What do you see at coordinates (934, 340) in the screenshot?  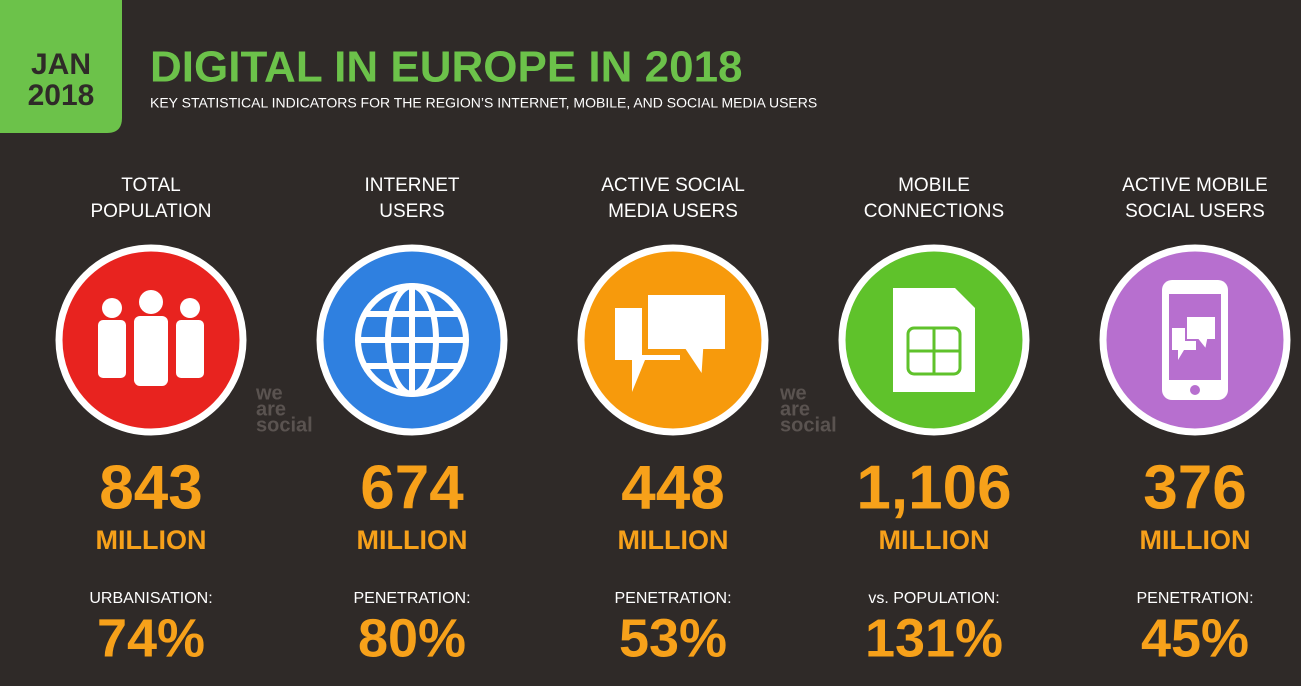 I see `sim-icon` at bounding box center [934, 340].